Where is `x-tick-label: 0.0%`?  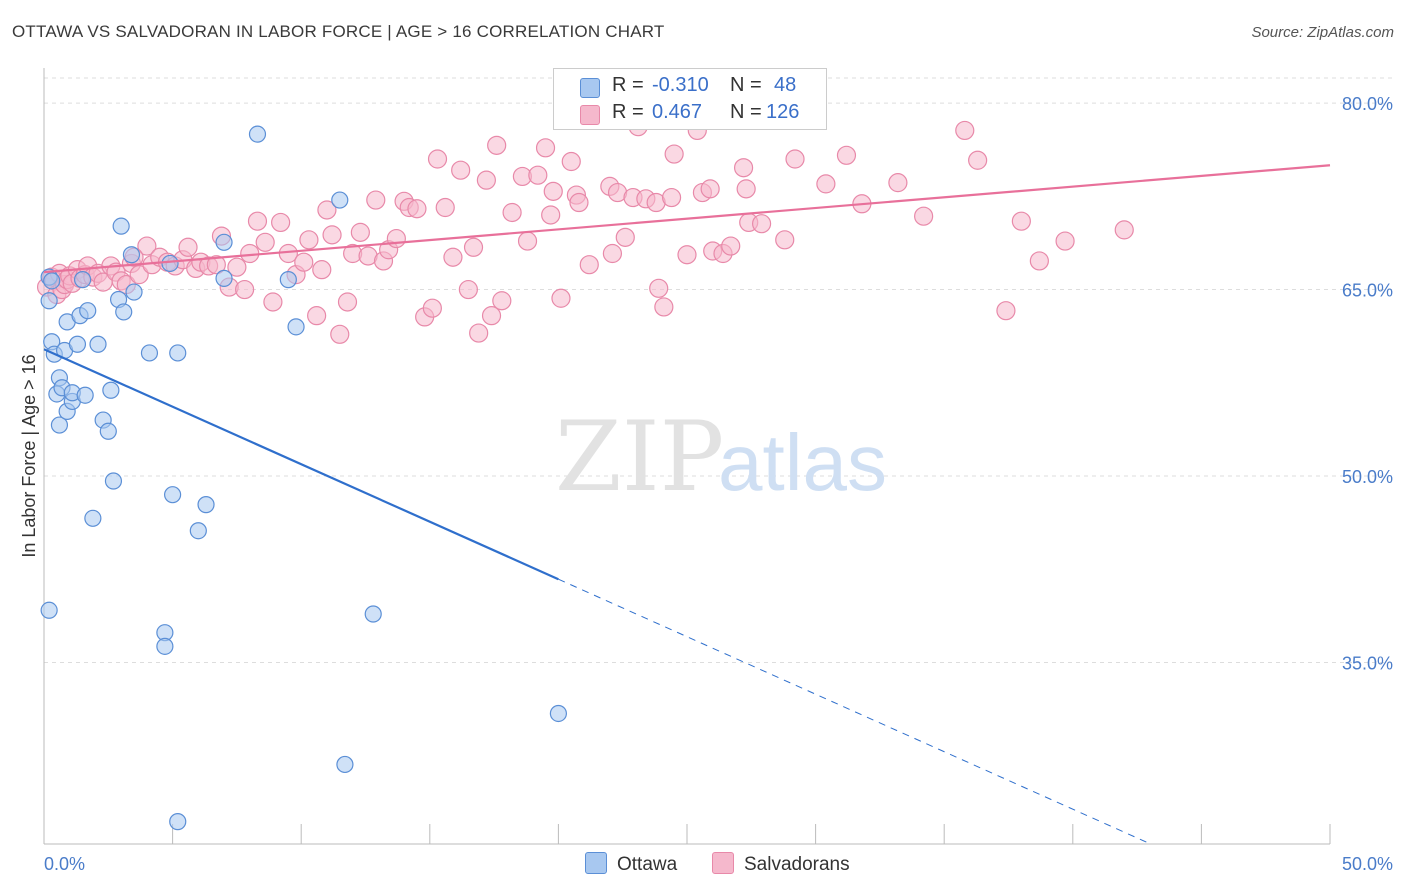
x-tick-label: 0.0% is located at coordinates (64, 864).